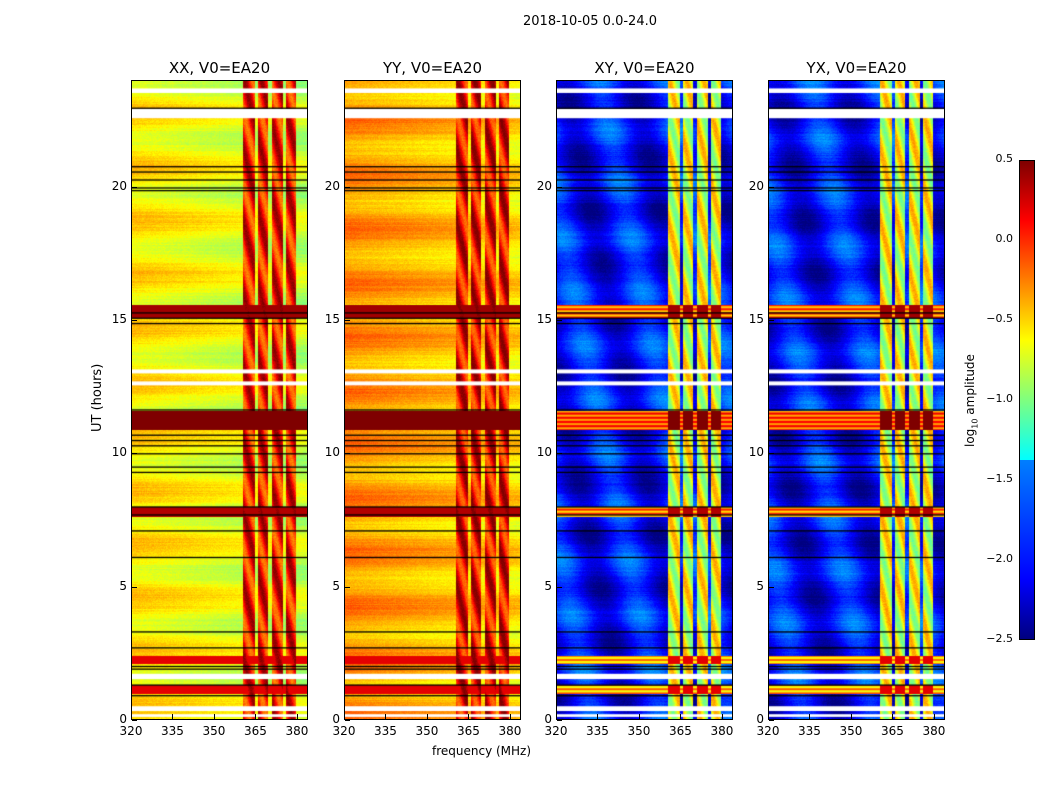 This screenshot has height=800, width=1050. What do you see at coordinates (219, 68) in the screenshot?
I see `panel-title: XX, V0=EA20` at bounding box center [219, 68].